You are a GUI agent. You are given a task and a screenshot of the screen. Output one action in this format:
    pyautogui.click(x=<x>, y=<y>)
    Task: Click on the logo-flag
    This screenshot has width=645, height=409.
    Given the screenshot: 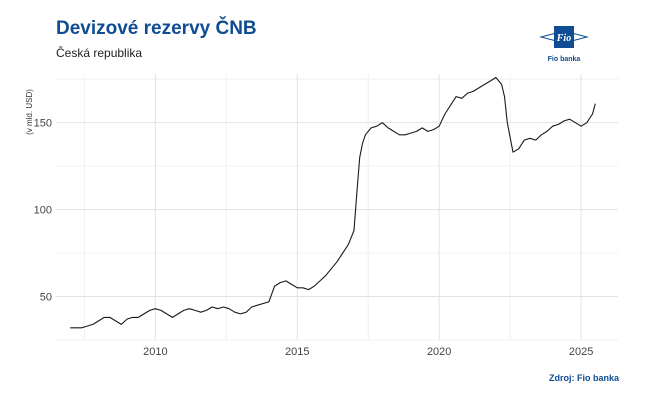 What is the action you would take?
    pyautogui.click(x=564, y=37)
    